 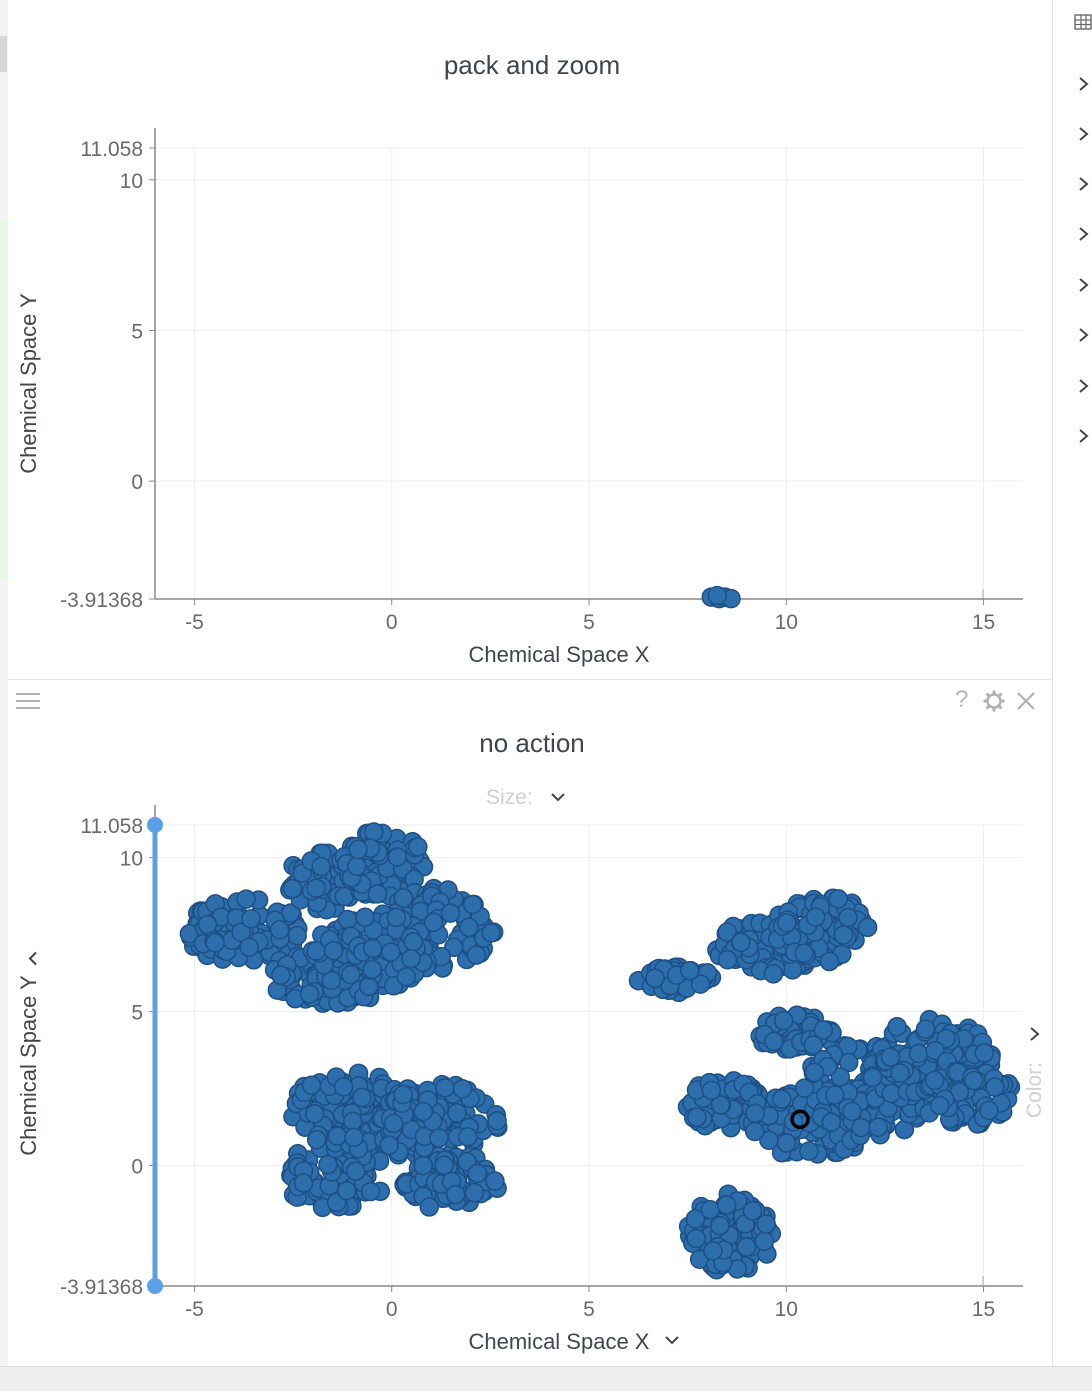 I want to click on left-rail-tab, so click(x=3, y=54).